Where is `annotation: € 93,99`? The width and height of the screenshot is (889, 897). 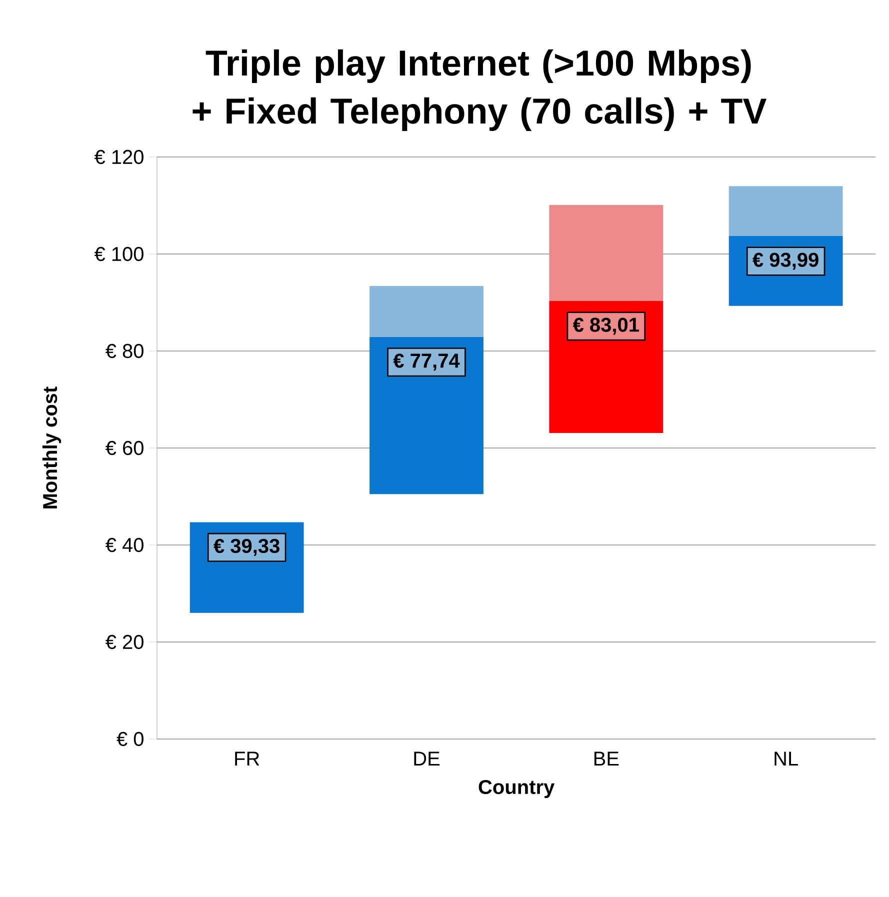 annotation: € 93,99 is located at coordinates (785, 261).